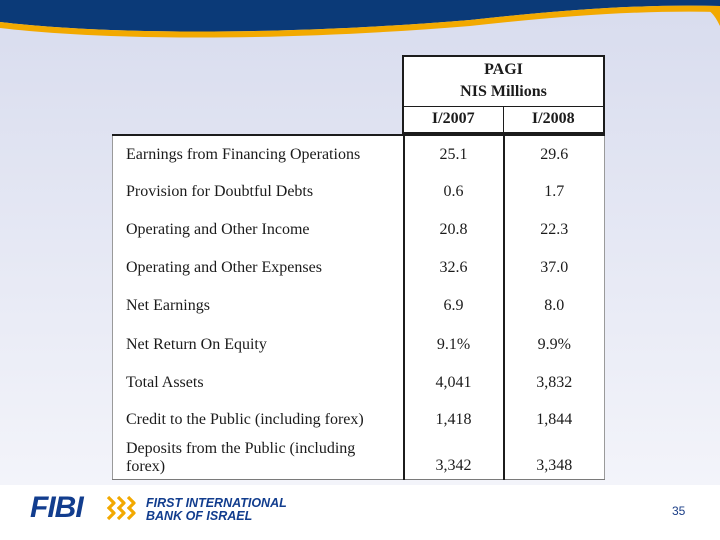 The height and width of the screenshot is (540, 720). What do you see at coordinates (453, 458) in the screenshot?
I see `row-value-2007: 3,342` at bounding box center [453, 458].